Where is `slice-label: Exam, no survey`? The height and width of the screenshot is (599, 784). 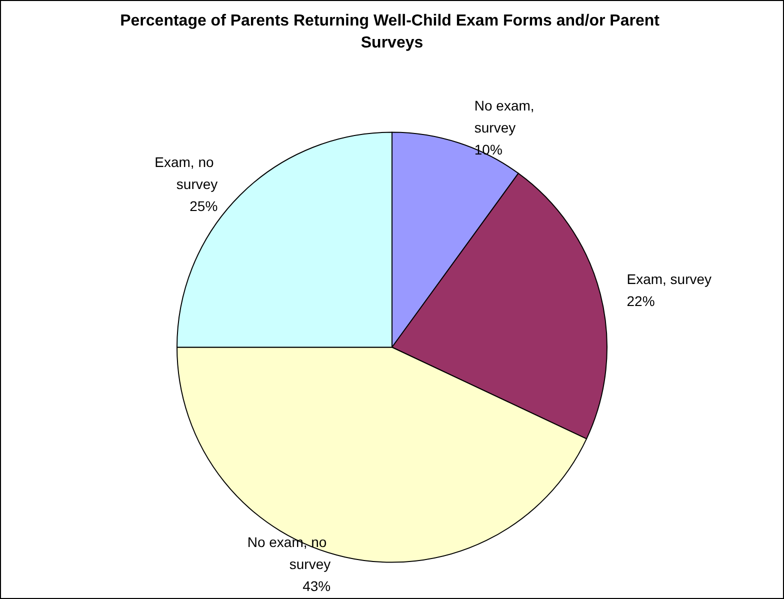 slice-label: Exam, no survey is located at coordinates (186, 173).